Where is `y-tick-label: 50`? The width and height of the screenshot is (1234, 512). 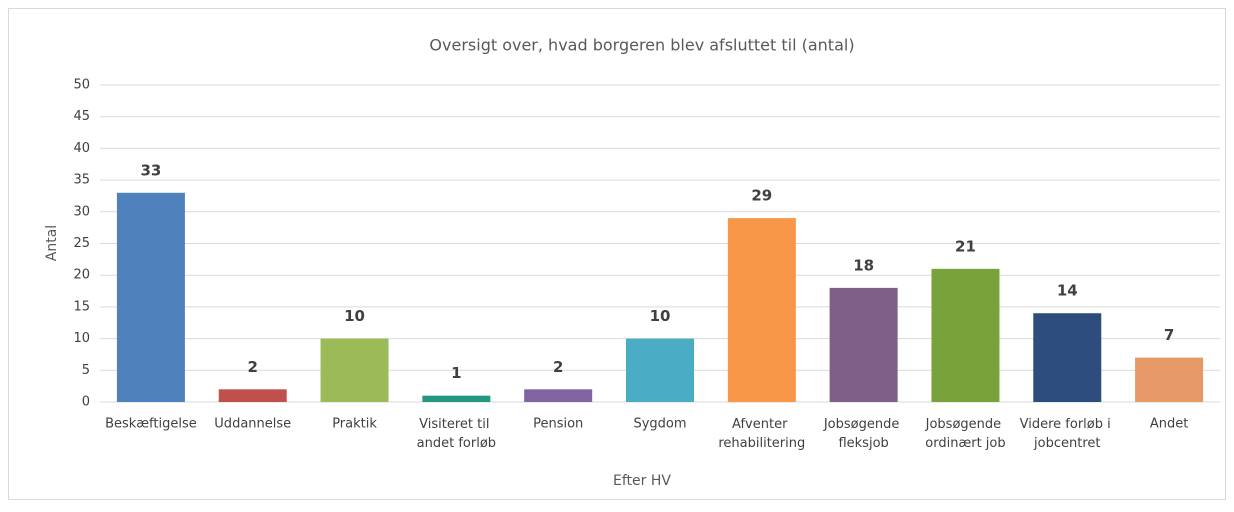
y-tick-label: 50 is located at coordinates (81, 85).